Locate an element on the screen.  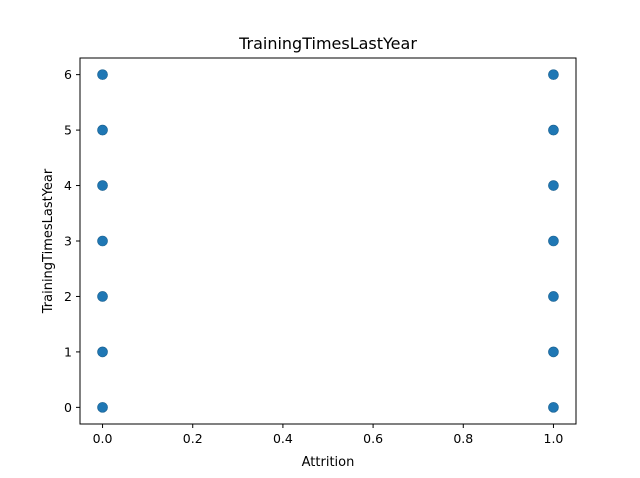
y-tick-label: 0 is located at coordinates (68, 407).